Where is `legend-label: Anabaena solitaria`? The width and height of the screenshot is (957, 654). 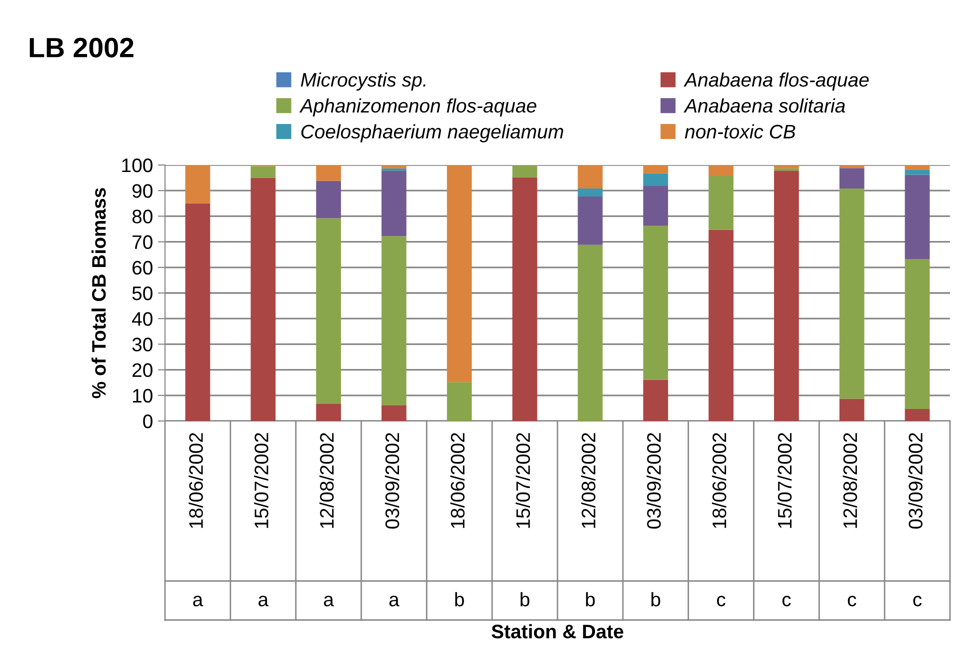 legend-label: Anabaena solitaria is located at coordinates (764, 105).